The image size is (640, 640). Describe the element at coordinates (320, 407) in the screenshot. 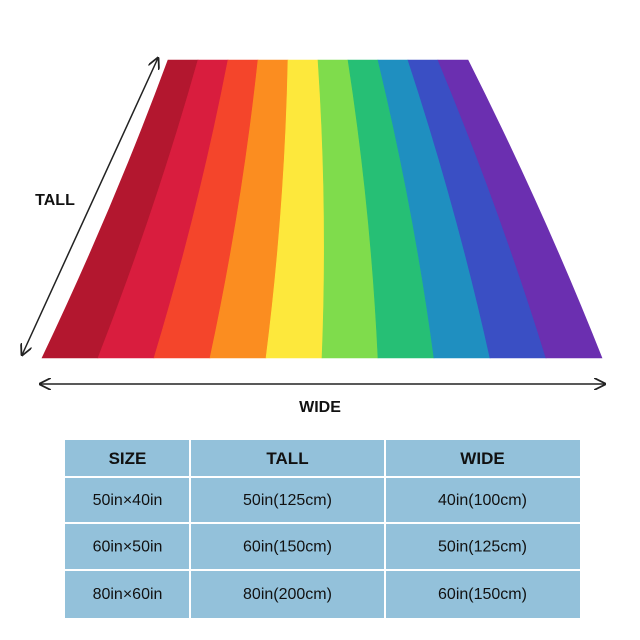

I see `wide-label: WIDE` at that location.